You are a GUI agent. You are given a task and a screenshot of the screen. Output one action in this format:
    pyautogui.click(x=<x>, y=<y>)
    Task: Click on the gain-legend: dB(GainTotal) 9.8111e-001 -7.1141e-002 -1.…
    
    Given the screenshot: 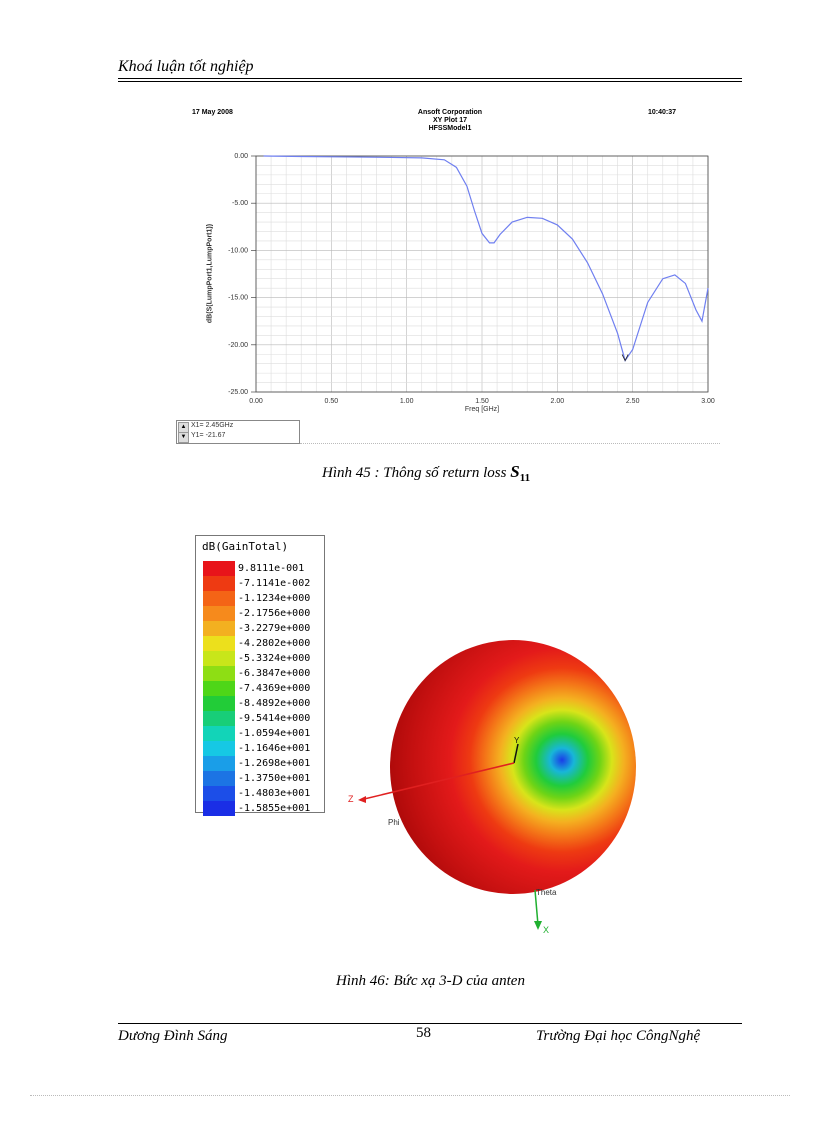 What is the action you would take?
    pyautogui.click(x=260, y=675)
    